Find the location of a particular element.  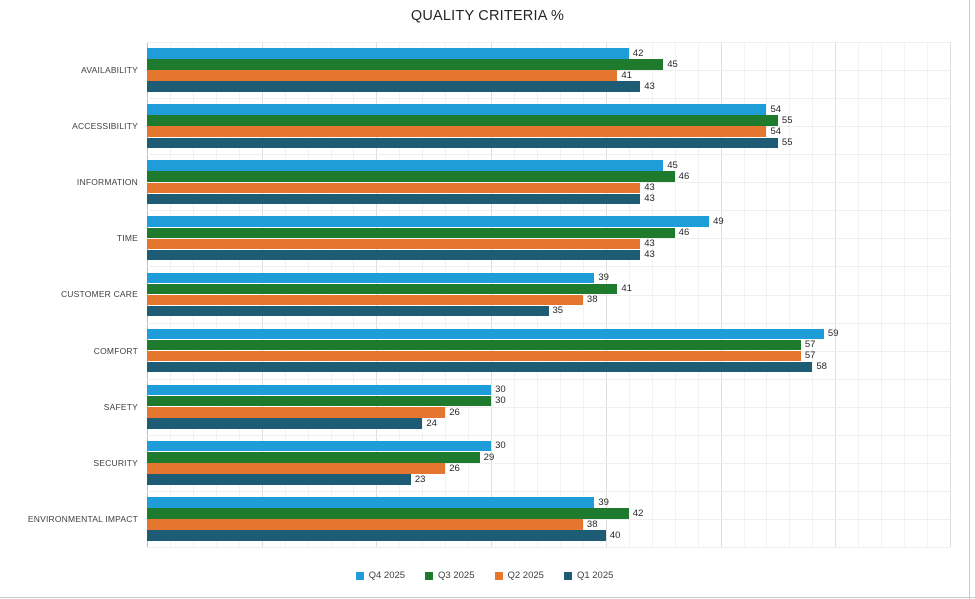

window-edge-bottom is located at coordinates (487, 597).